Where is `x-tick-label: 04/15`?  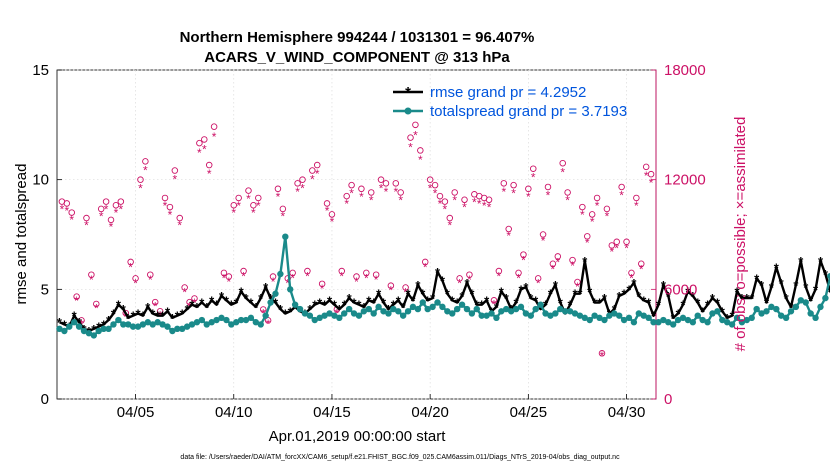
x-tick-label: 04/15 is located at coordinates (332, 412).